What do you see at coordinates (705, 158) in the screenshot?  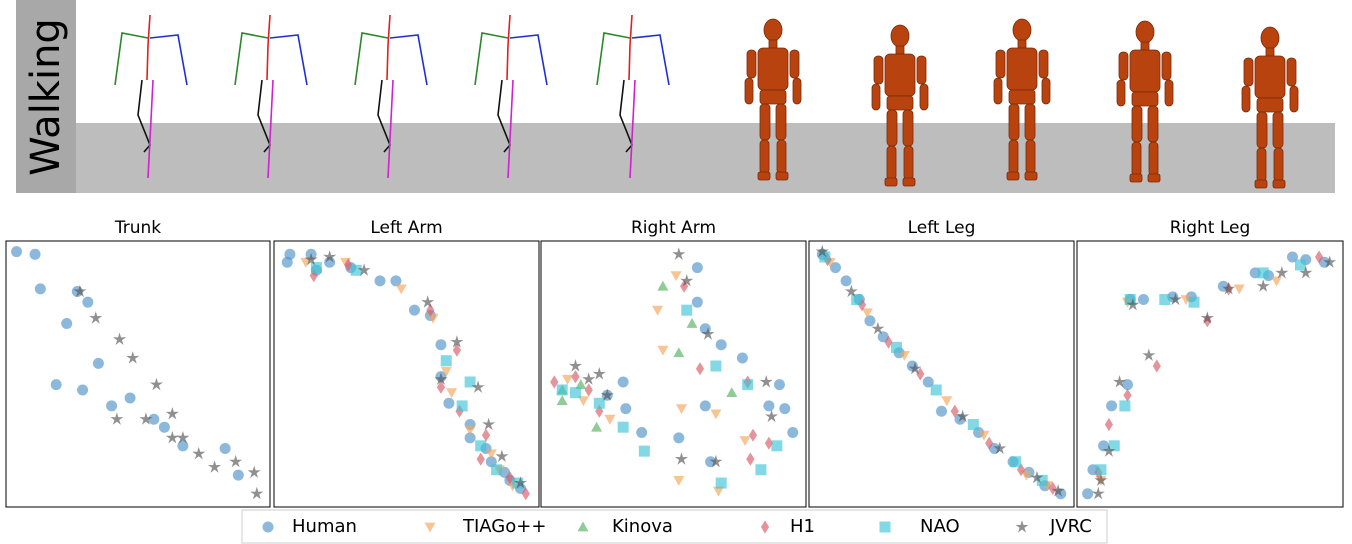 I see `ground` at bounding box center [705, 158].